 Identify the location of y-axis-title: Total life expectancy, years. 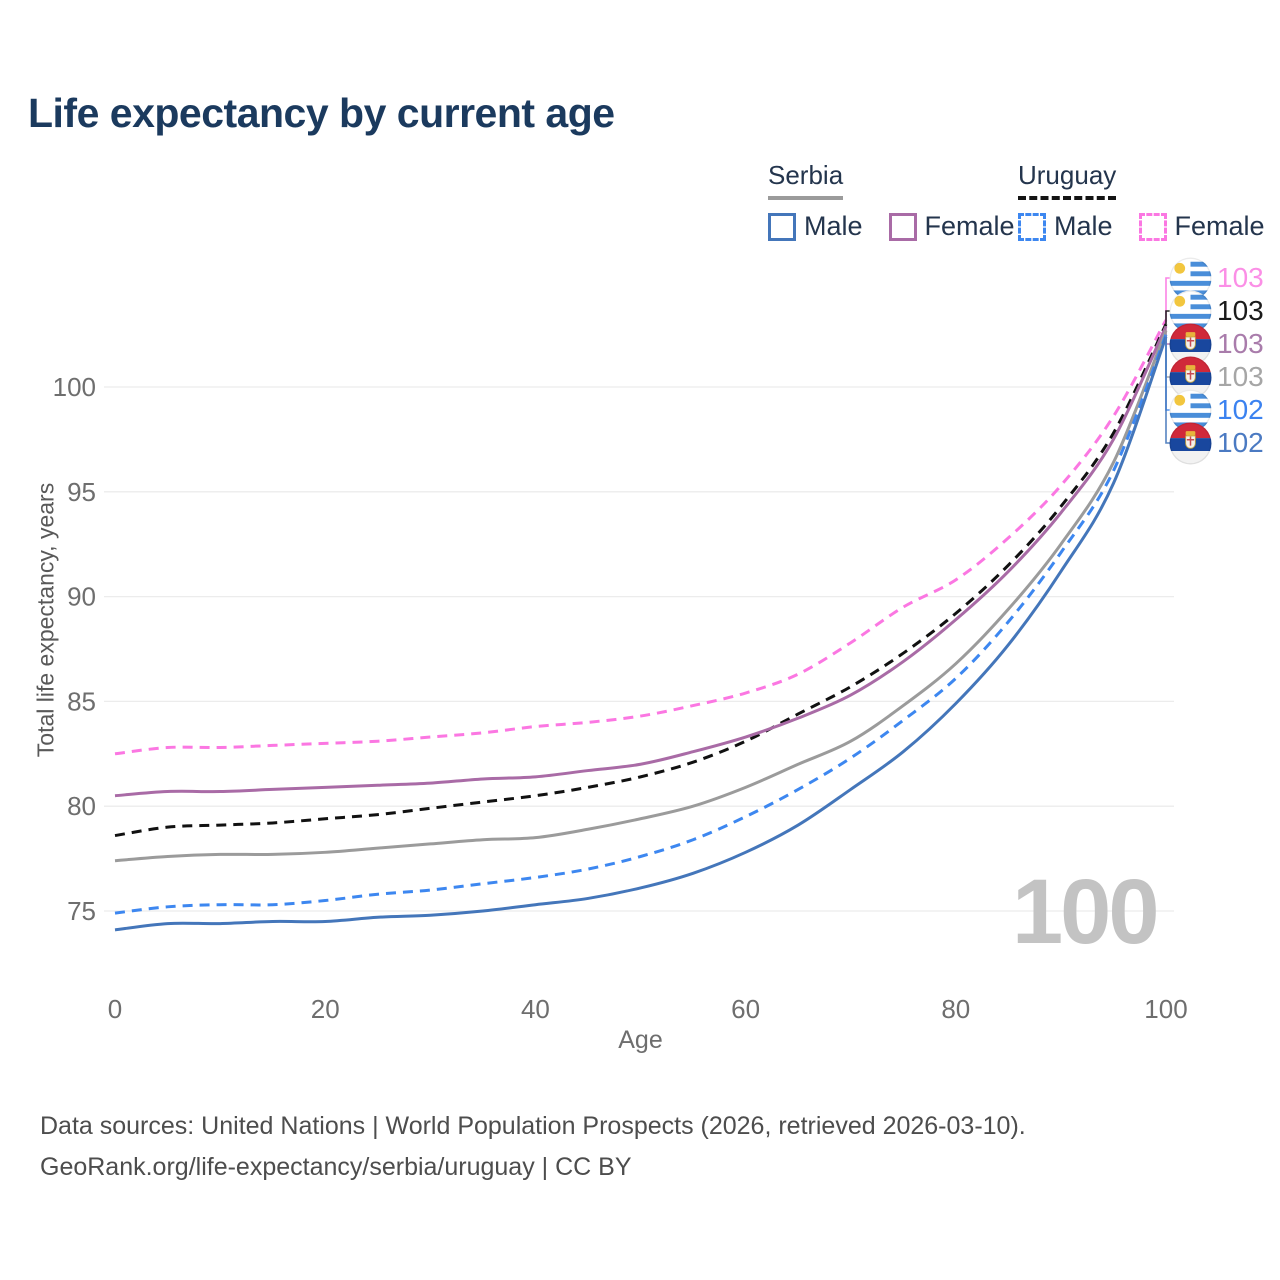
(45, 620).